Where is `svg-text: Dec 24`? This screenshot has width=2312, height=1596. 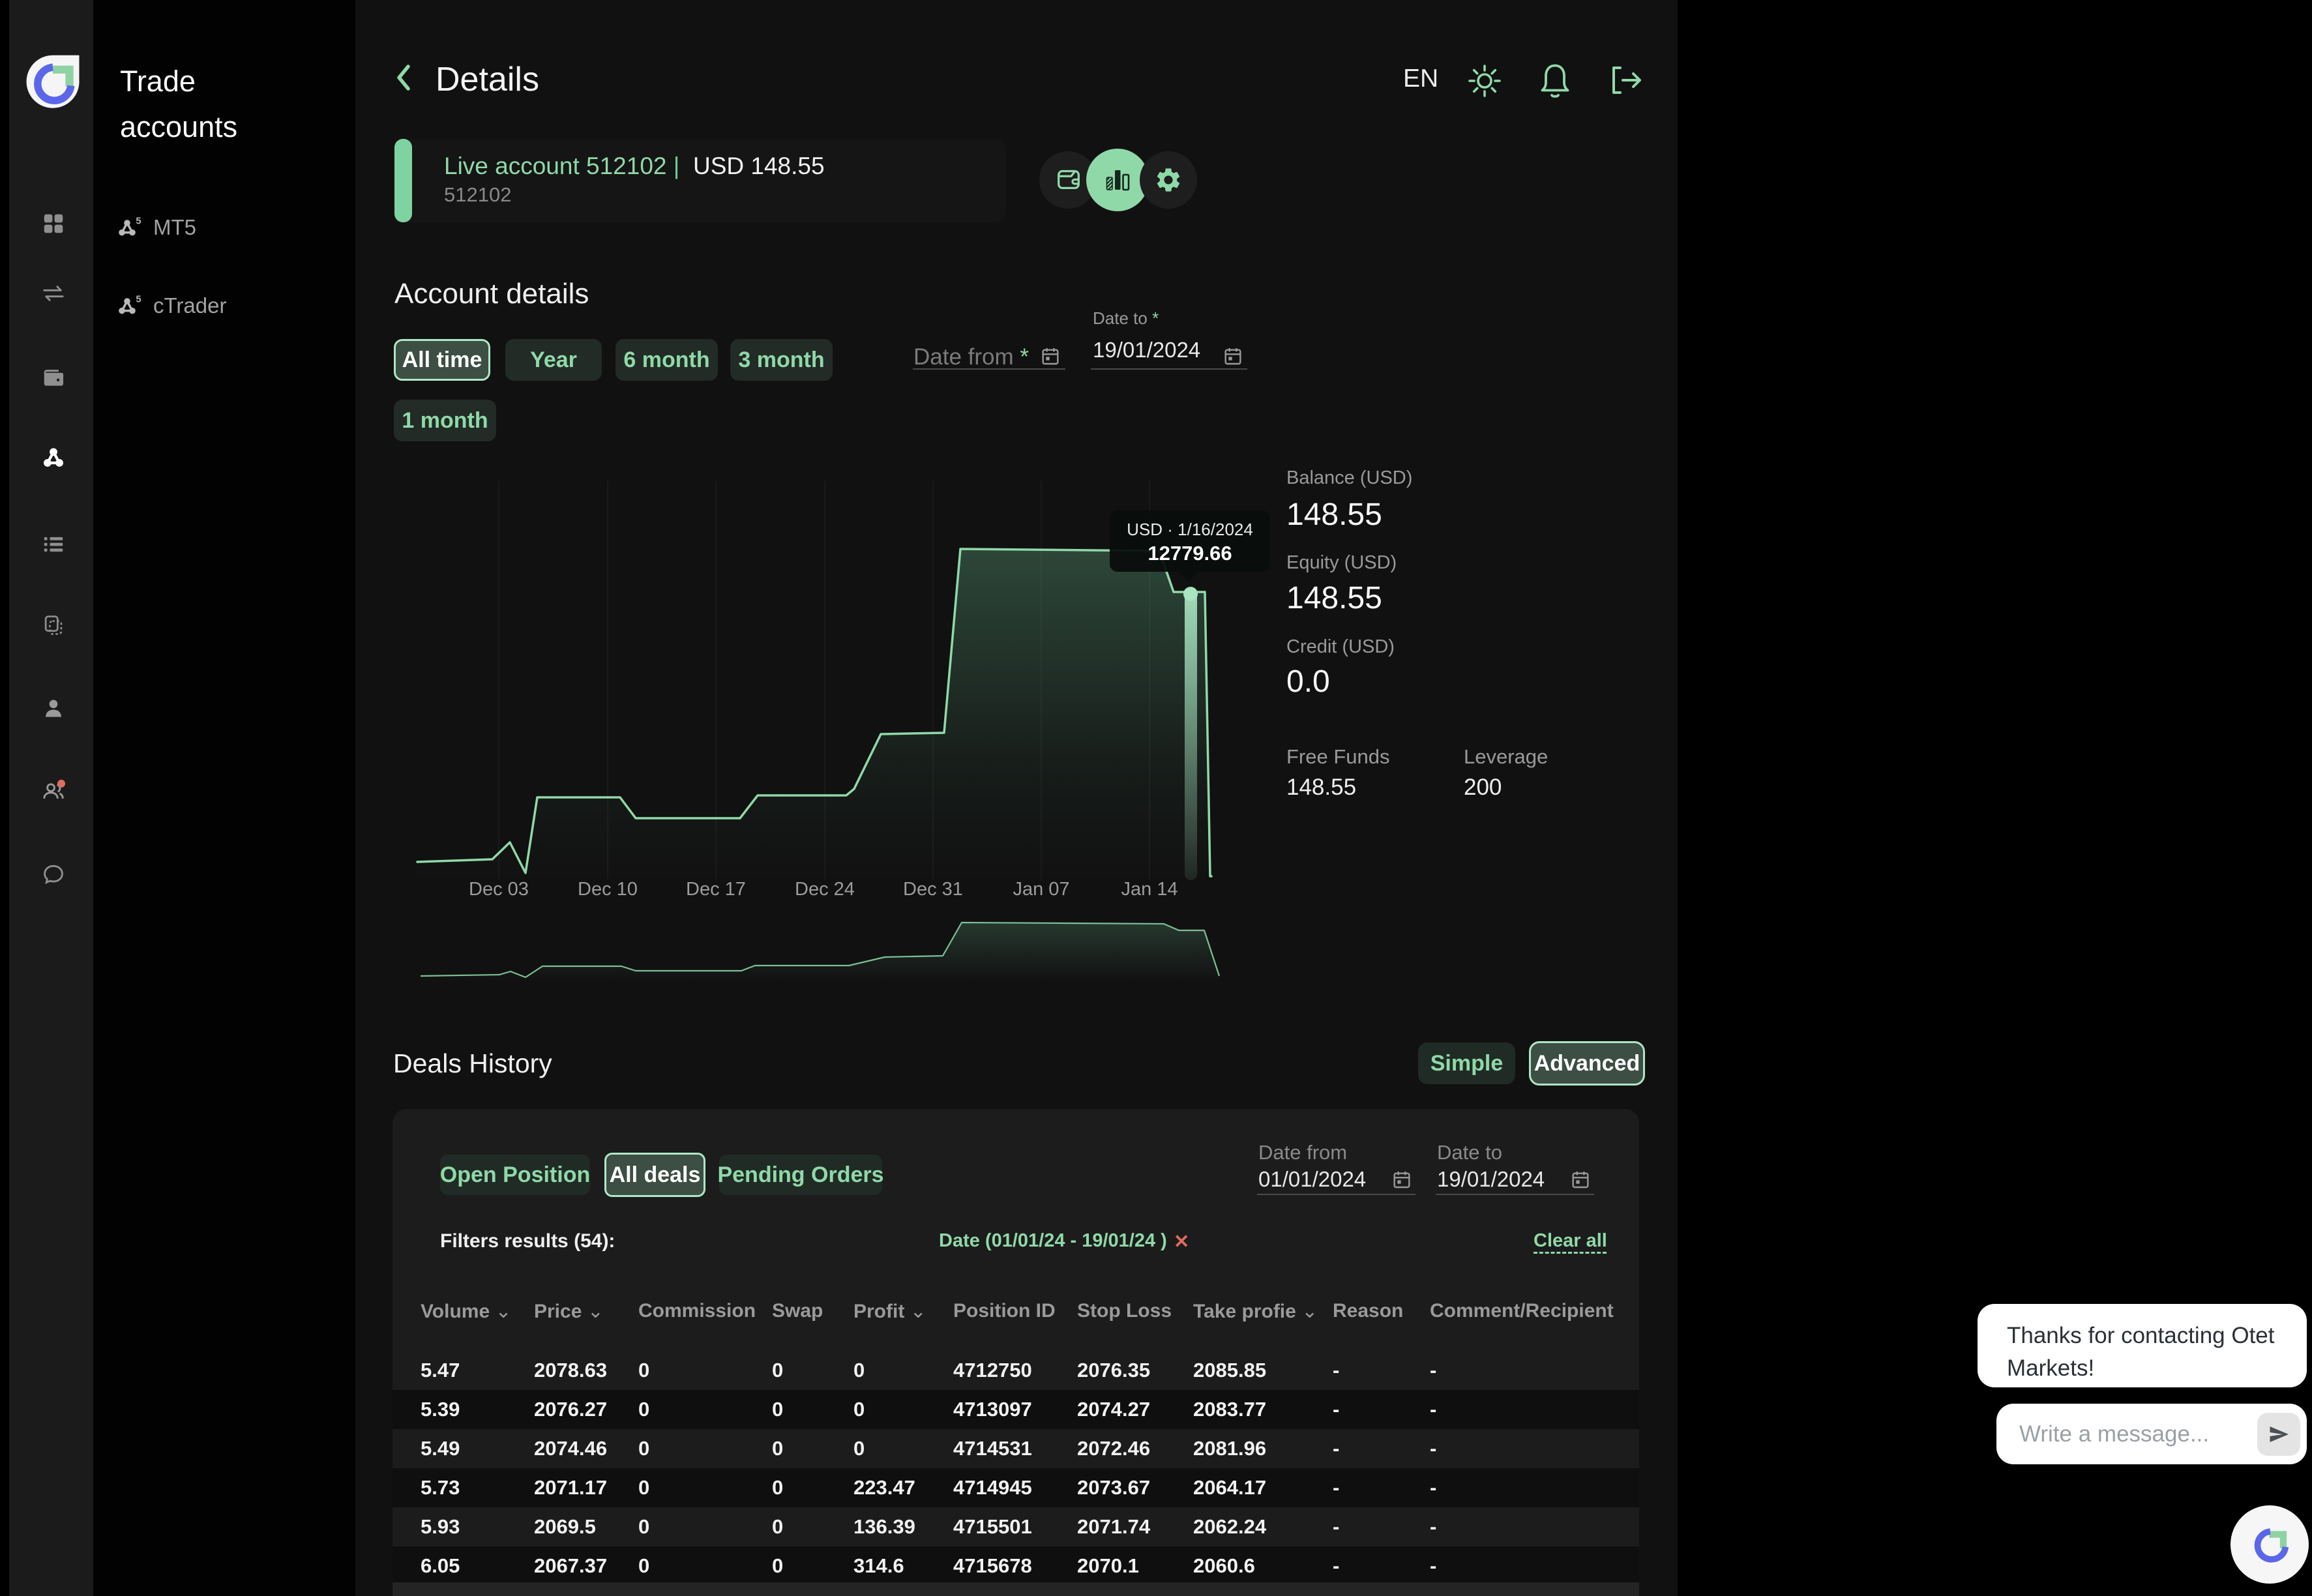 svg-text: Dec 24 is located at coordinates (825, 889).